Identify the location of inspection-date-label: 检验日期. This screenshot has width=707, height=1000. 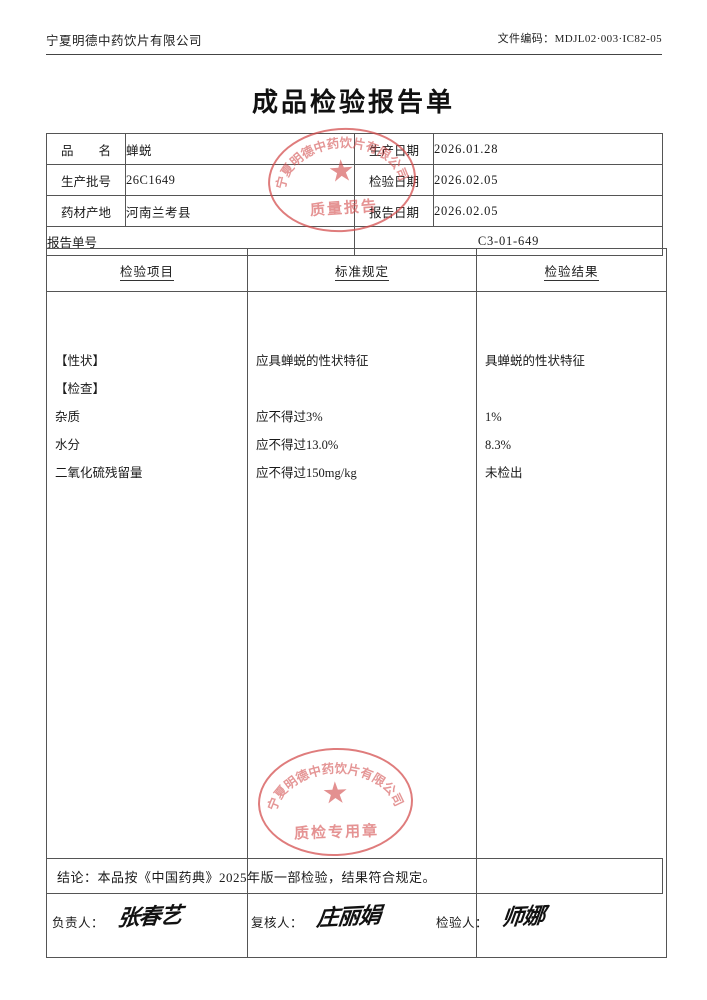
(394, 180).